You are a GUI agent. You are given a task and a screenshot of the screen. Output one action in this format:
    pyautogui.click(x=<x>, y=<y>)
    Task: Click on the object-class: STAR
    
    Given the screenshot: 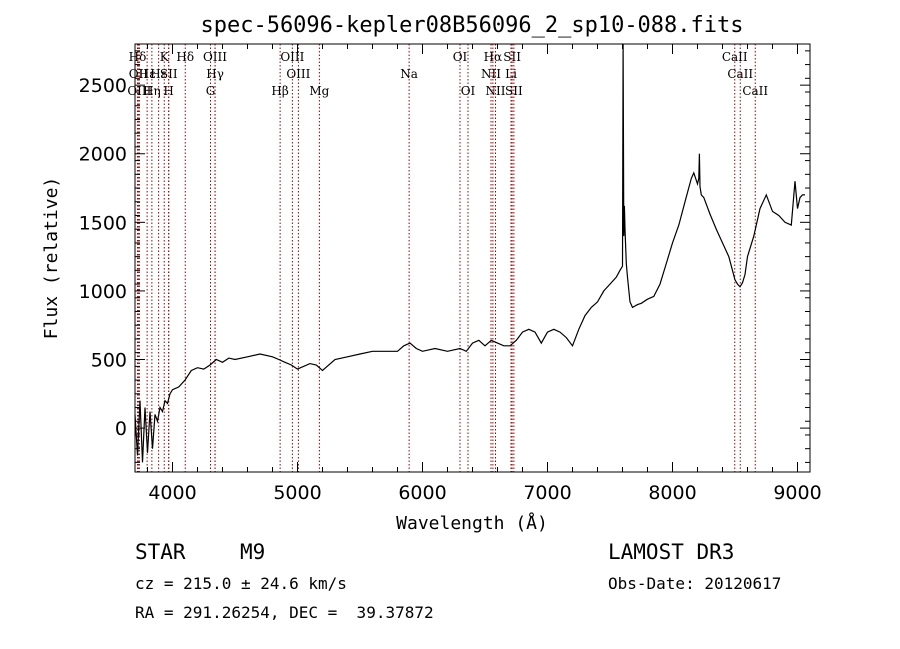 What is the action you would take?
    pyautogui.click(x=160, y=552)
    